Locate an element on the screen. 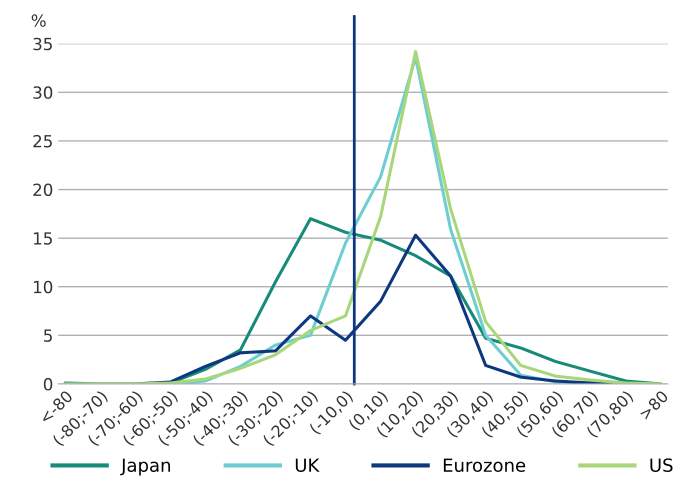 This screenshot has height=486, width=685. y-tick-label: 0 is located at coordinates (48, 384).